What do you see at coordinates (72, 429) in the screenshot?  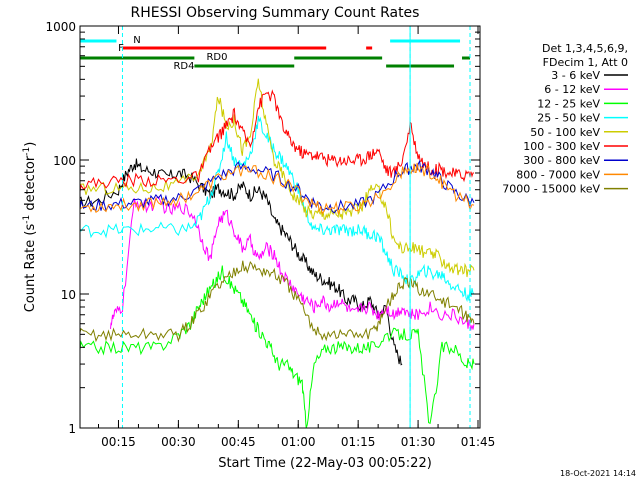 I see `y-tick-label-0: 1` at bounding box center [72, 429].